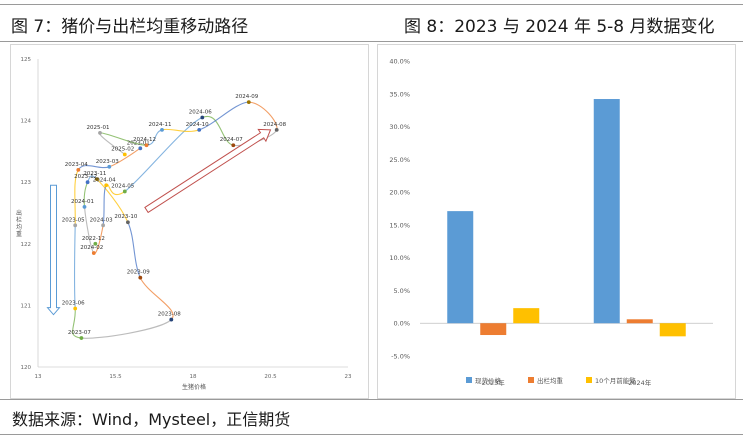  I want to click on x-tick-label: 20.5, so click(270, 377).